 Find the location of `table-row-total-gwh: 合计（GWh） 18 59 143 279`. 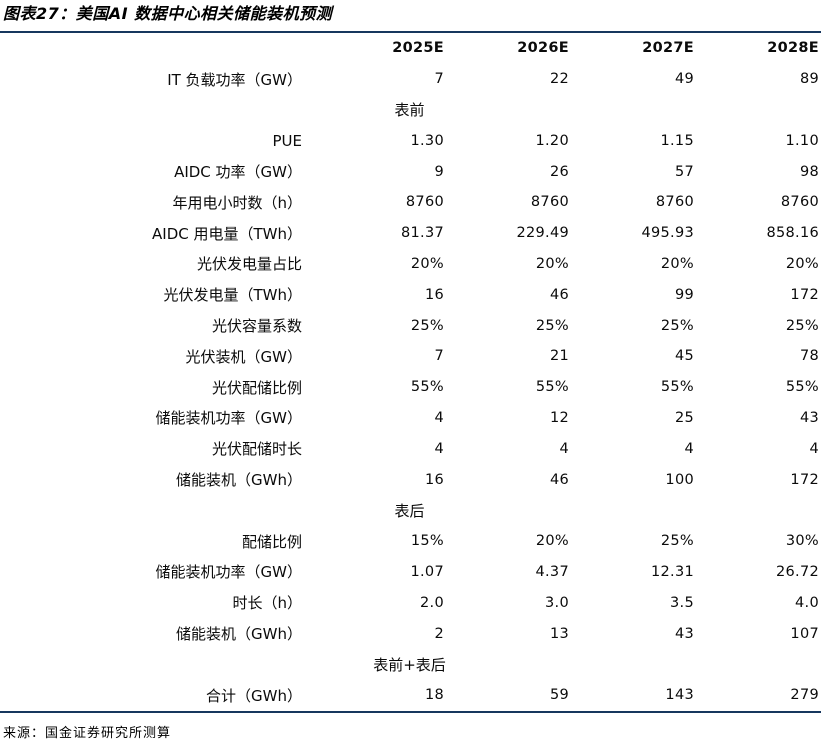

table-row-total-gwh: 合计（GWh） 18 59 143 279 is located at coordinates (409, 695).